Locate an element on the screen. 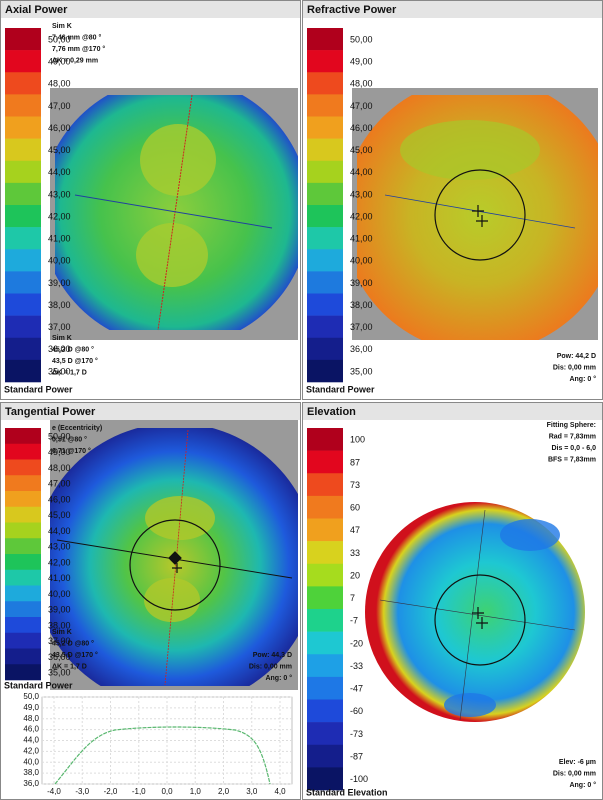  scale-label: 41,00 is located at coordinates (59, 578).